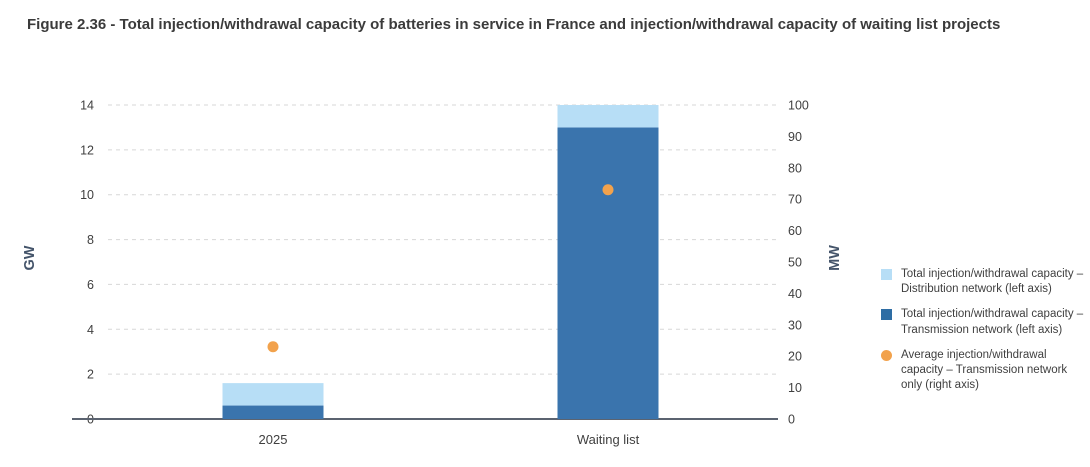 Image resolution: width=1090 pixels, height=467 pixels. What do you see at coordinates (795, 357) in the screenshot?
I see `right-axis-tick-label: 20` at bounding box center [795, 357].